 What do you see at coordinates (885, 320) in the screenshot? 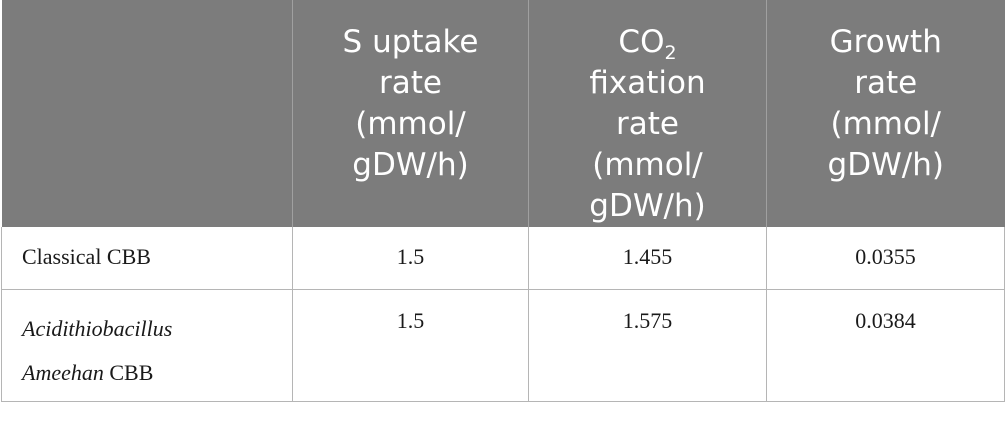
I see `cell-value: 0.0384` at bounding box center [885, 320].